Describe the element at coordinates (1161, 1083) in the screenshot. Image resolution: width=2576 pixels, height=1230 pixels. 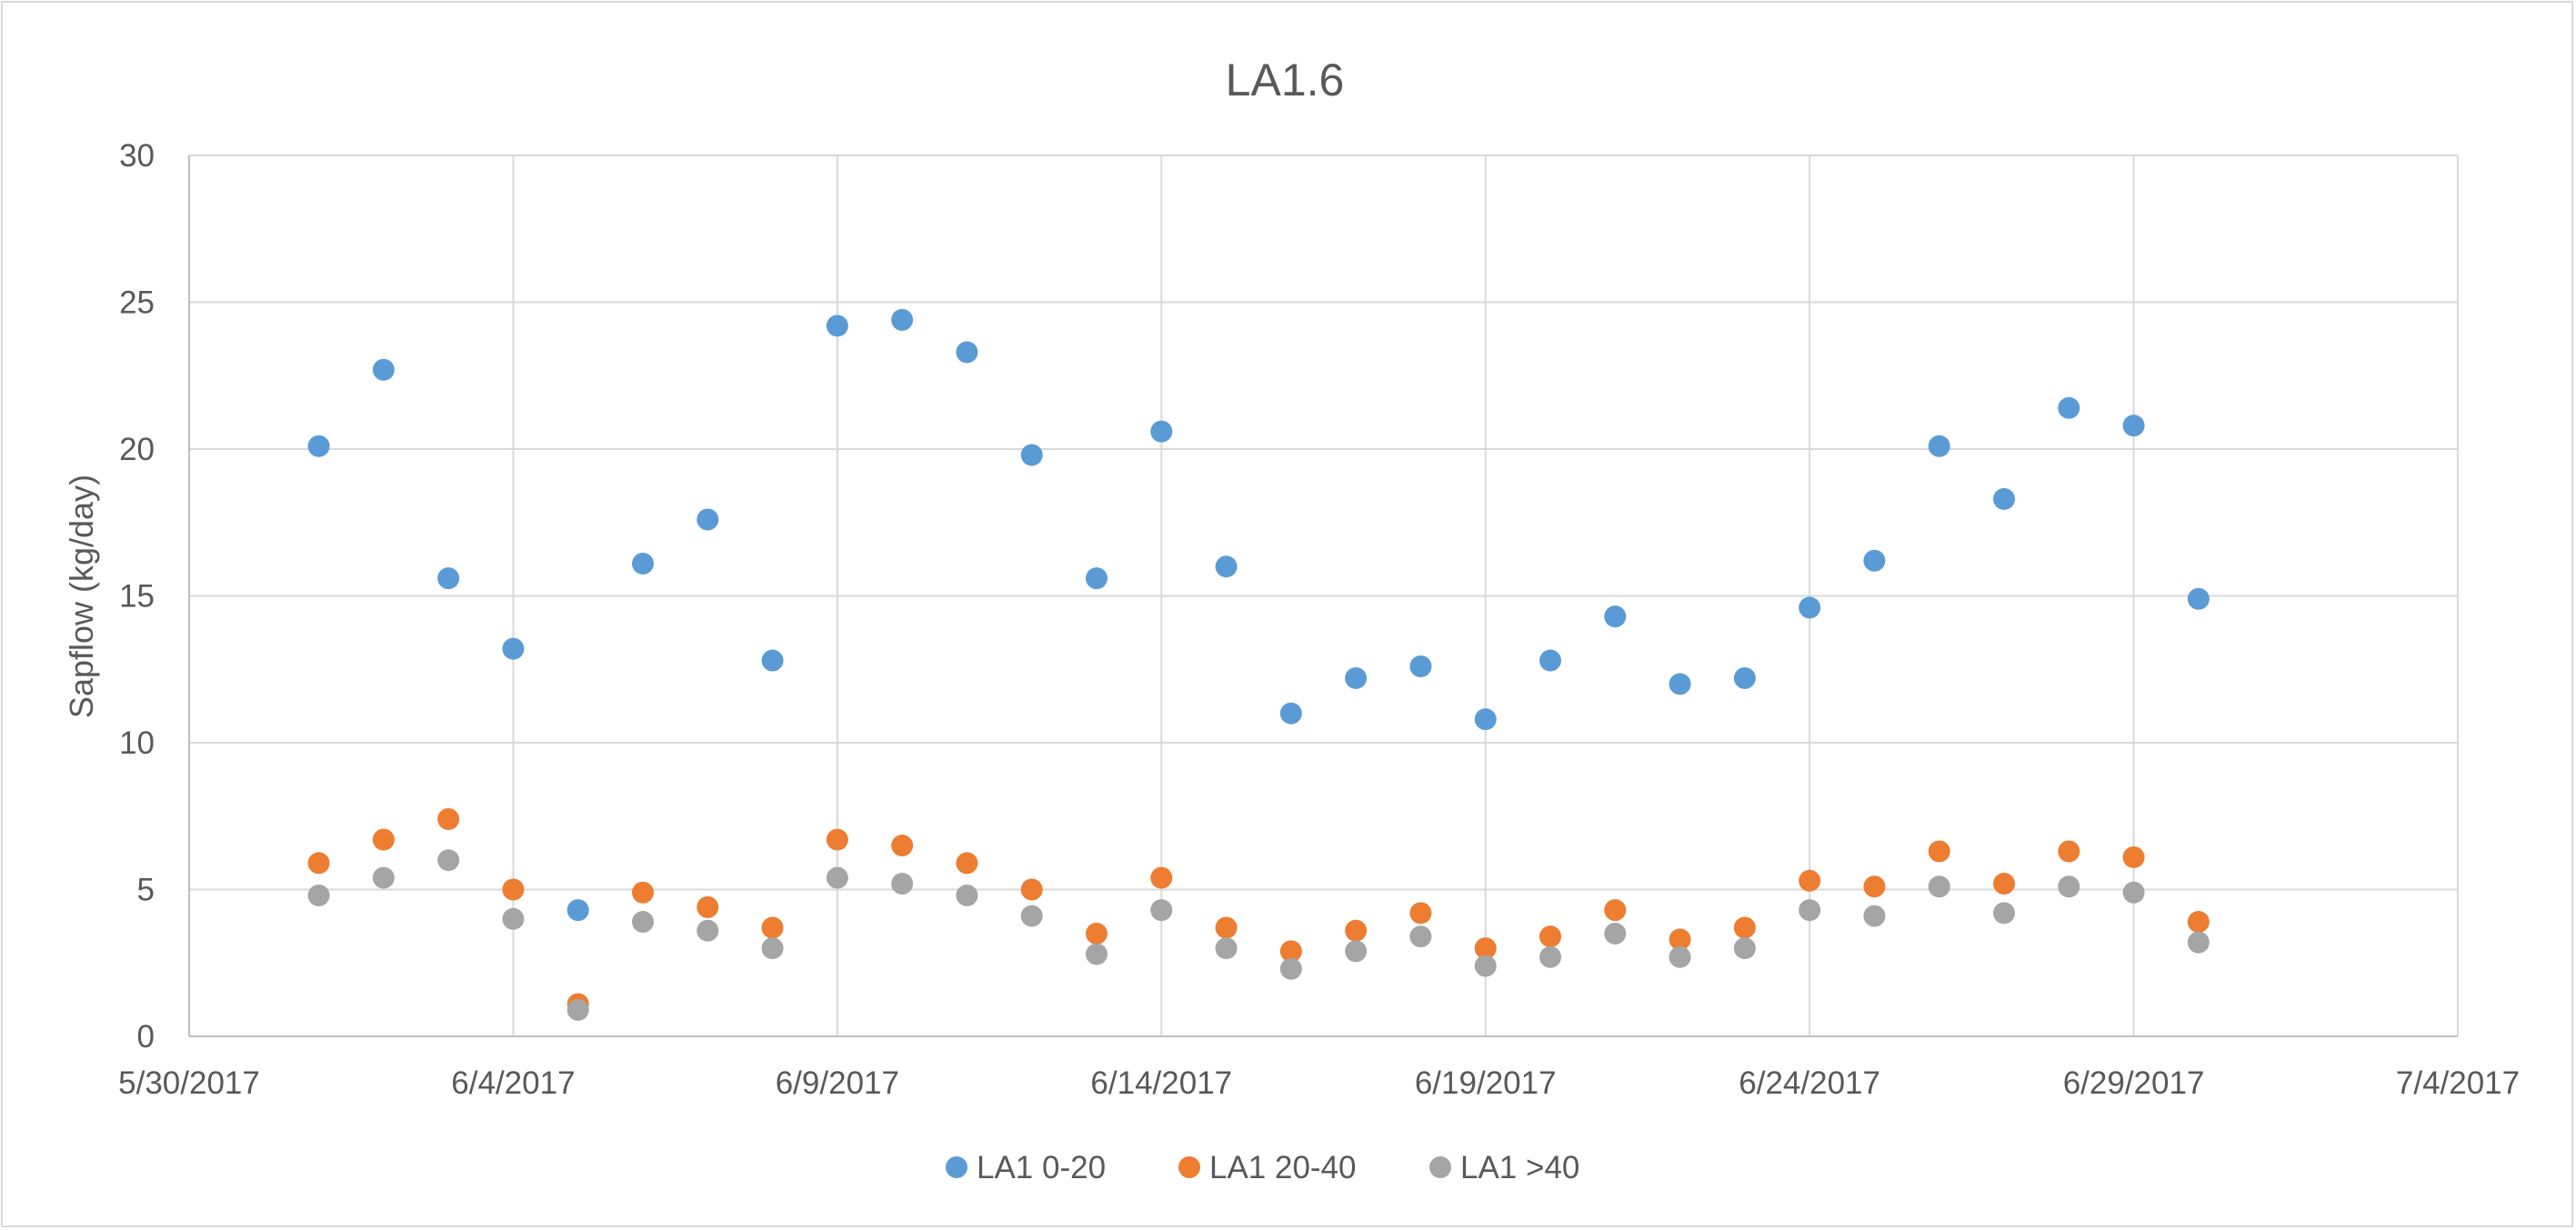
I see `x-tick-label: 6/14/2017` at that location.